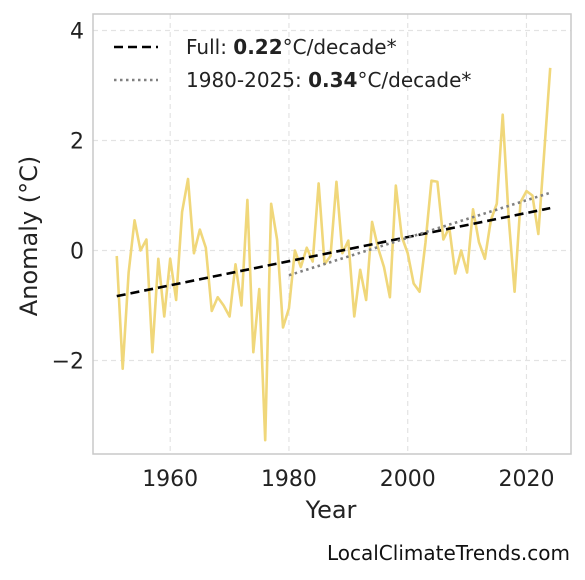 The image size is (585, 580). What do you see at coordinates (209, 47) in the screenshot?
I see `legend-full-prefix: Full:` at bounding box center [209, 47].